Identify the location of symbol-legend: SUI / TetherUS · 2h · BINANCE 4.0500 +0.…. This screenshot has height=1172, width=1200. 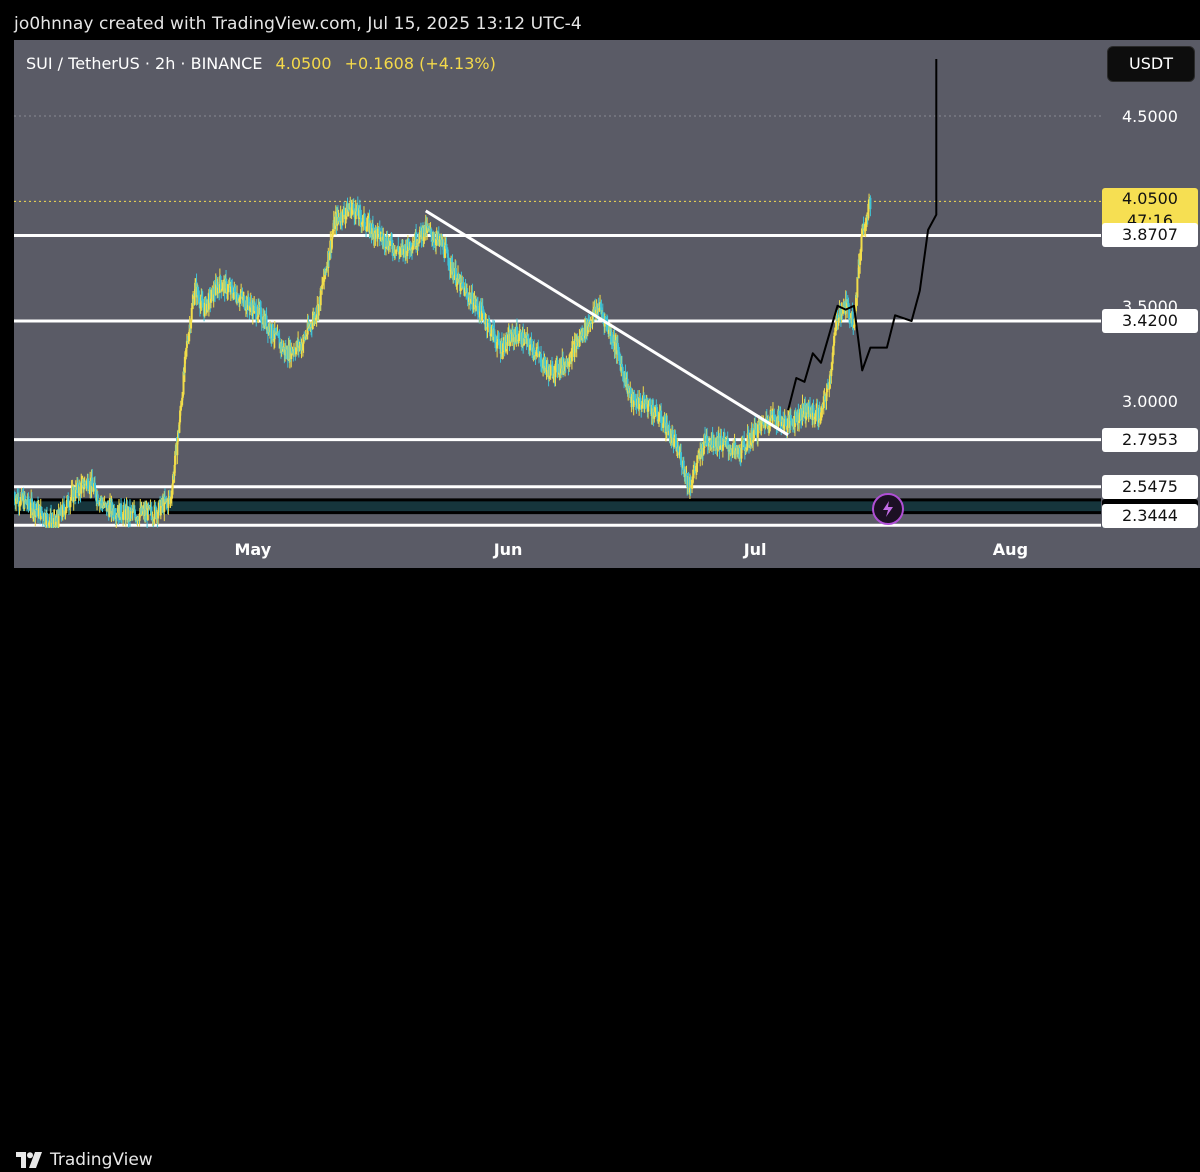
(261, 63).